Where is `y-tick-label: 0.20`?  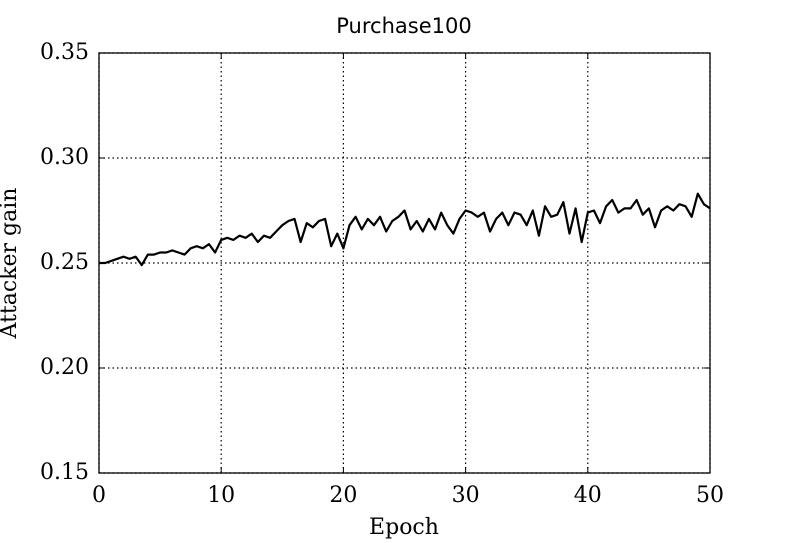
y-tick-label: 0.20 is located at coordinates (64, 367).